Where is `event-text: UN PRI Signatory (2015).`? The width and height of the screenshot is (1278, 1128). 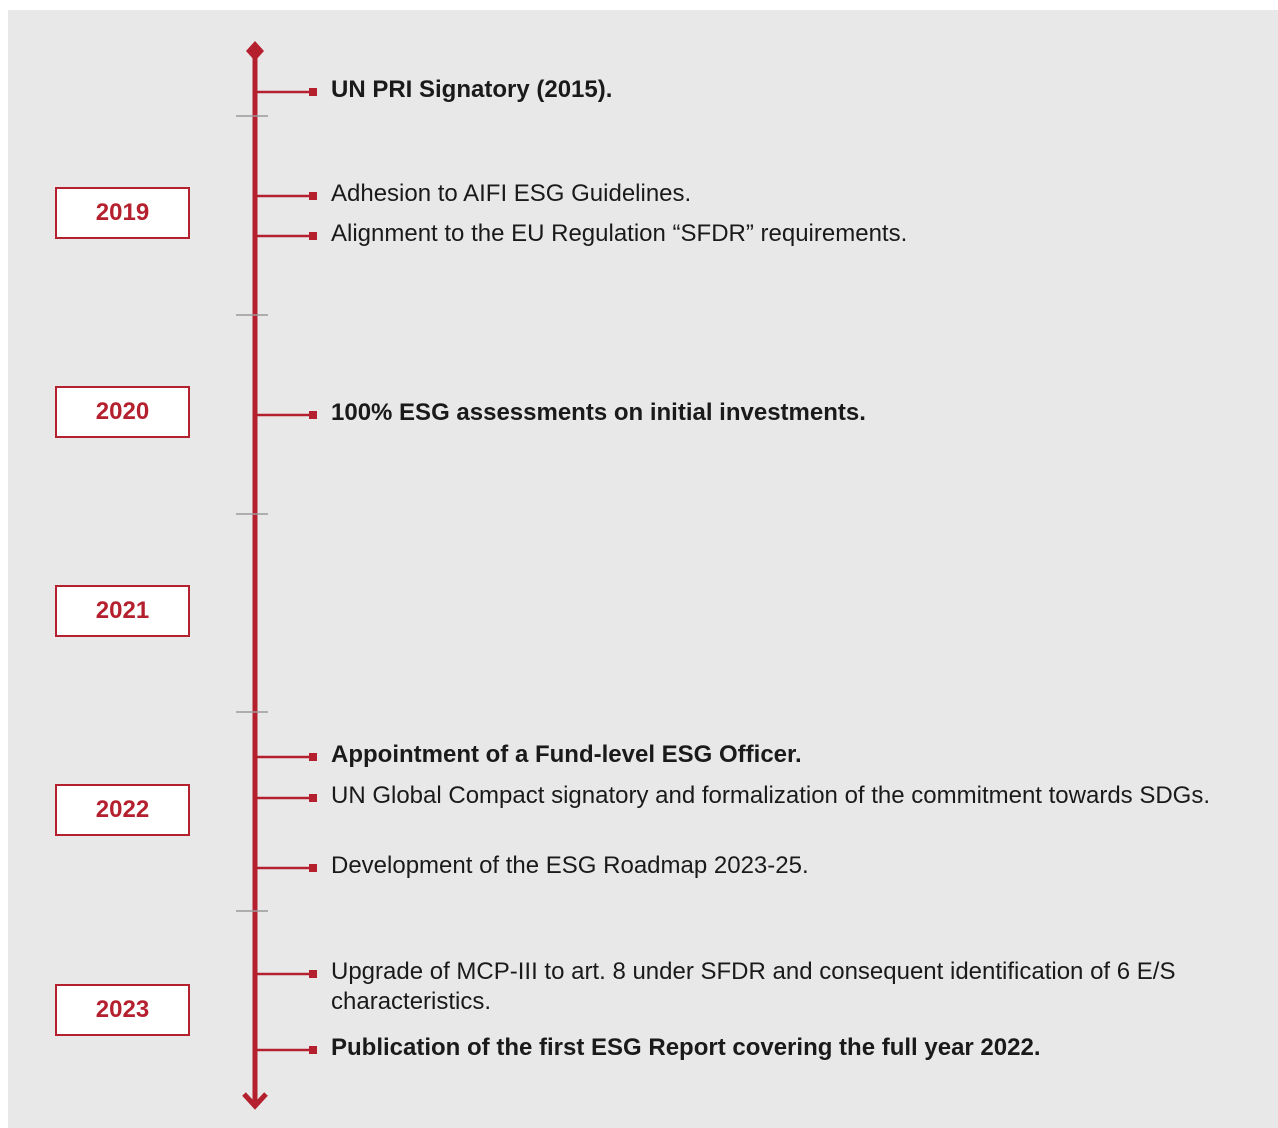
event-text: UN PRI Signatory (2015). is located at coordinates (472, 89).